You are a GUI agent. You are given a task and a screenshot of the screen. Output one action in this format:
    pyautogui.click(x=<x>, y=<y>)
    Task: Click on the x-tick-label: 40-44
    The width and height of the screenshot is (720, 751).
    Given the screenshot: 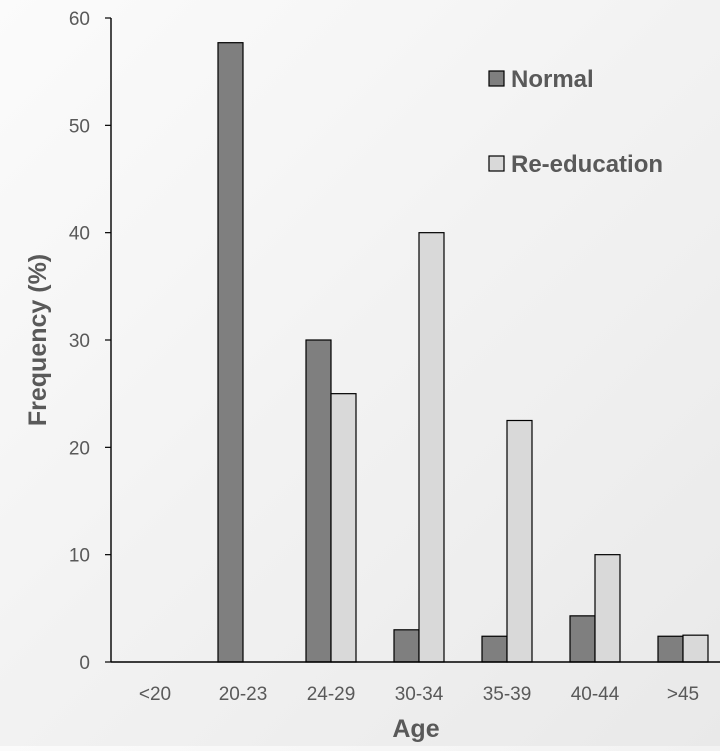 What is the action you would take?
    pyautogui.click(x=595, y=694)
    